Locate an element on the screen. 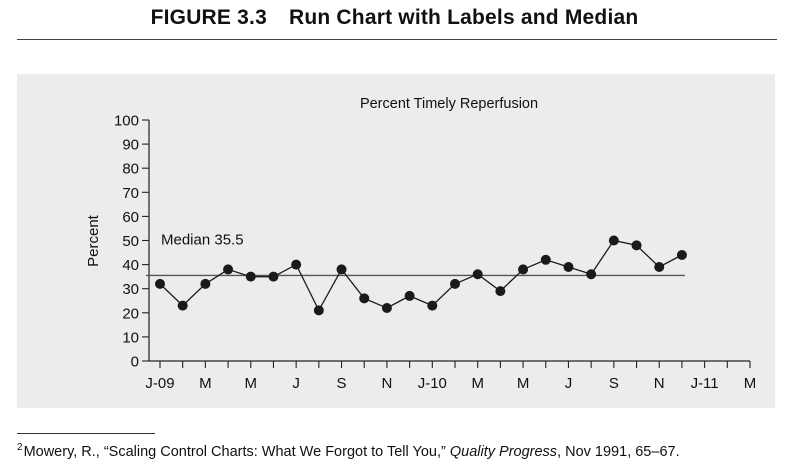 The height and width of the screenshot is (464, 789). footnote-citation: , Nov 1991, 65–67. is located at coordinates (618, 452).